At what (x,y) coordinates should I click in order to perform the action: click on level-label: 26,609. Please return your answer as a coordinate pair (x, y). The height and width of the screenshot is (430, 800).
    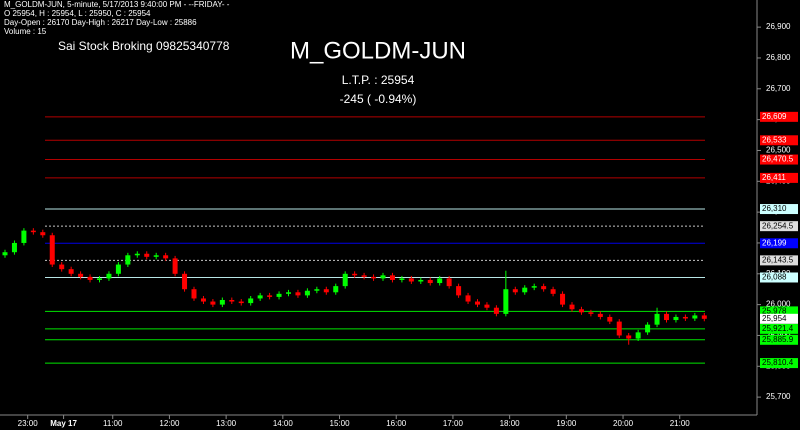
    Looking at the image, I should click on (774, 116).